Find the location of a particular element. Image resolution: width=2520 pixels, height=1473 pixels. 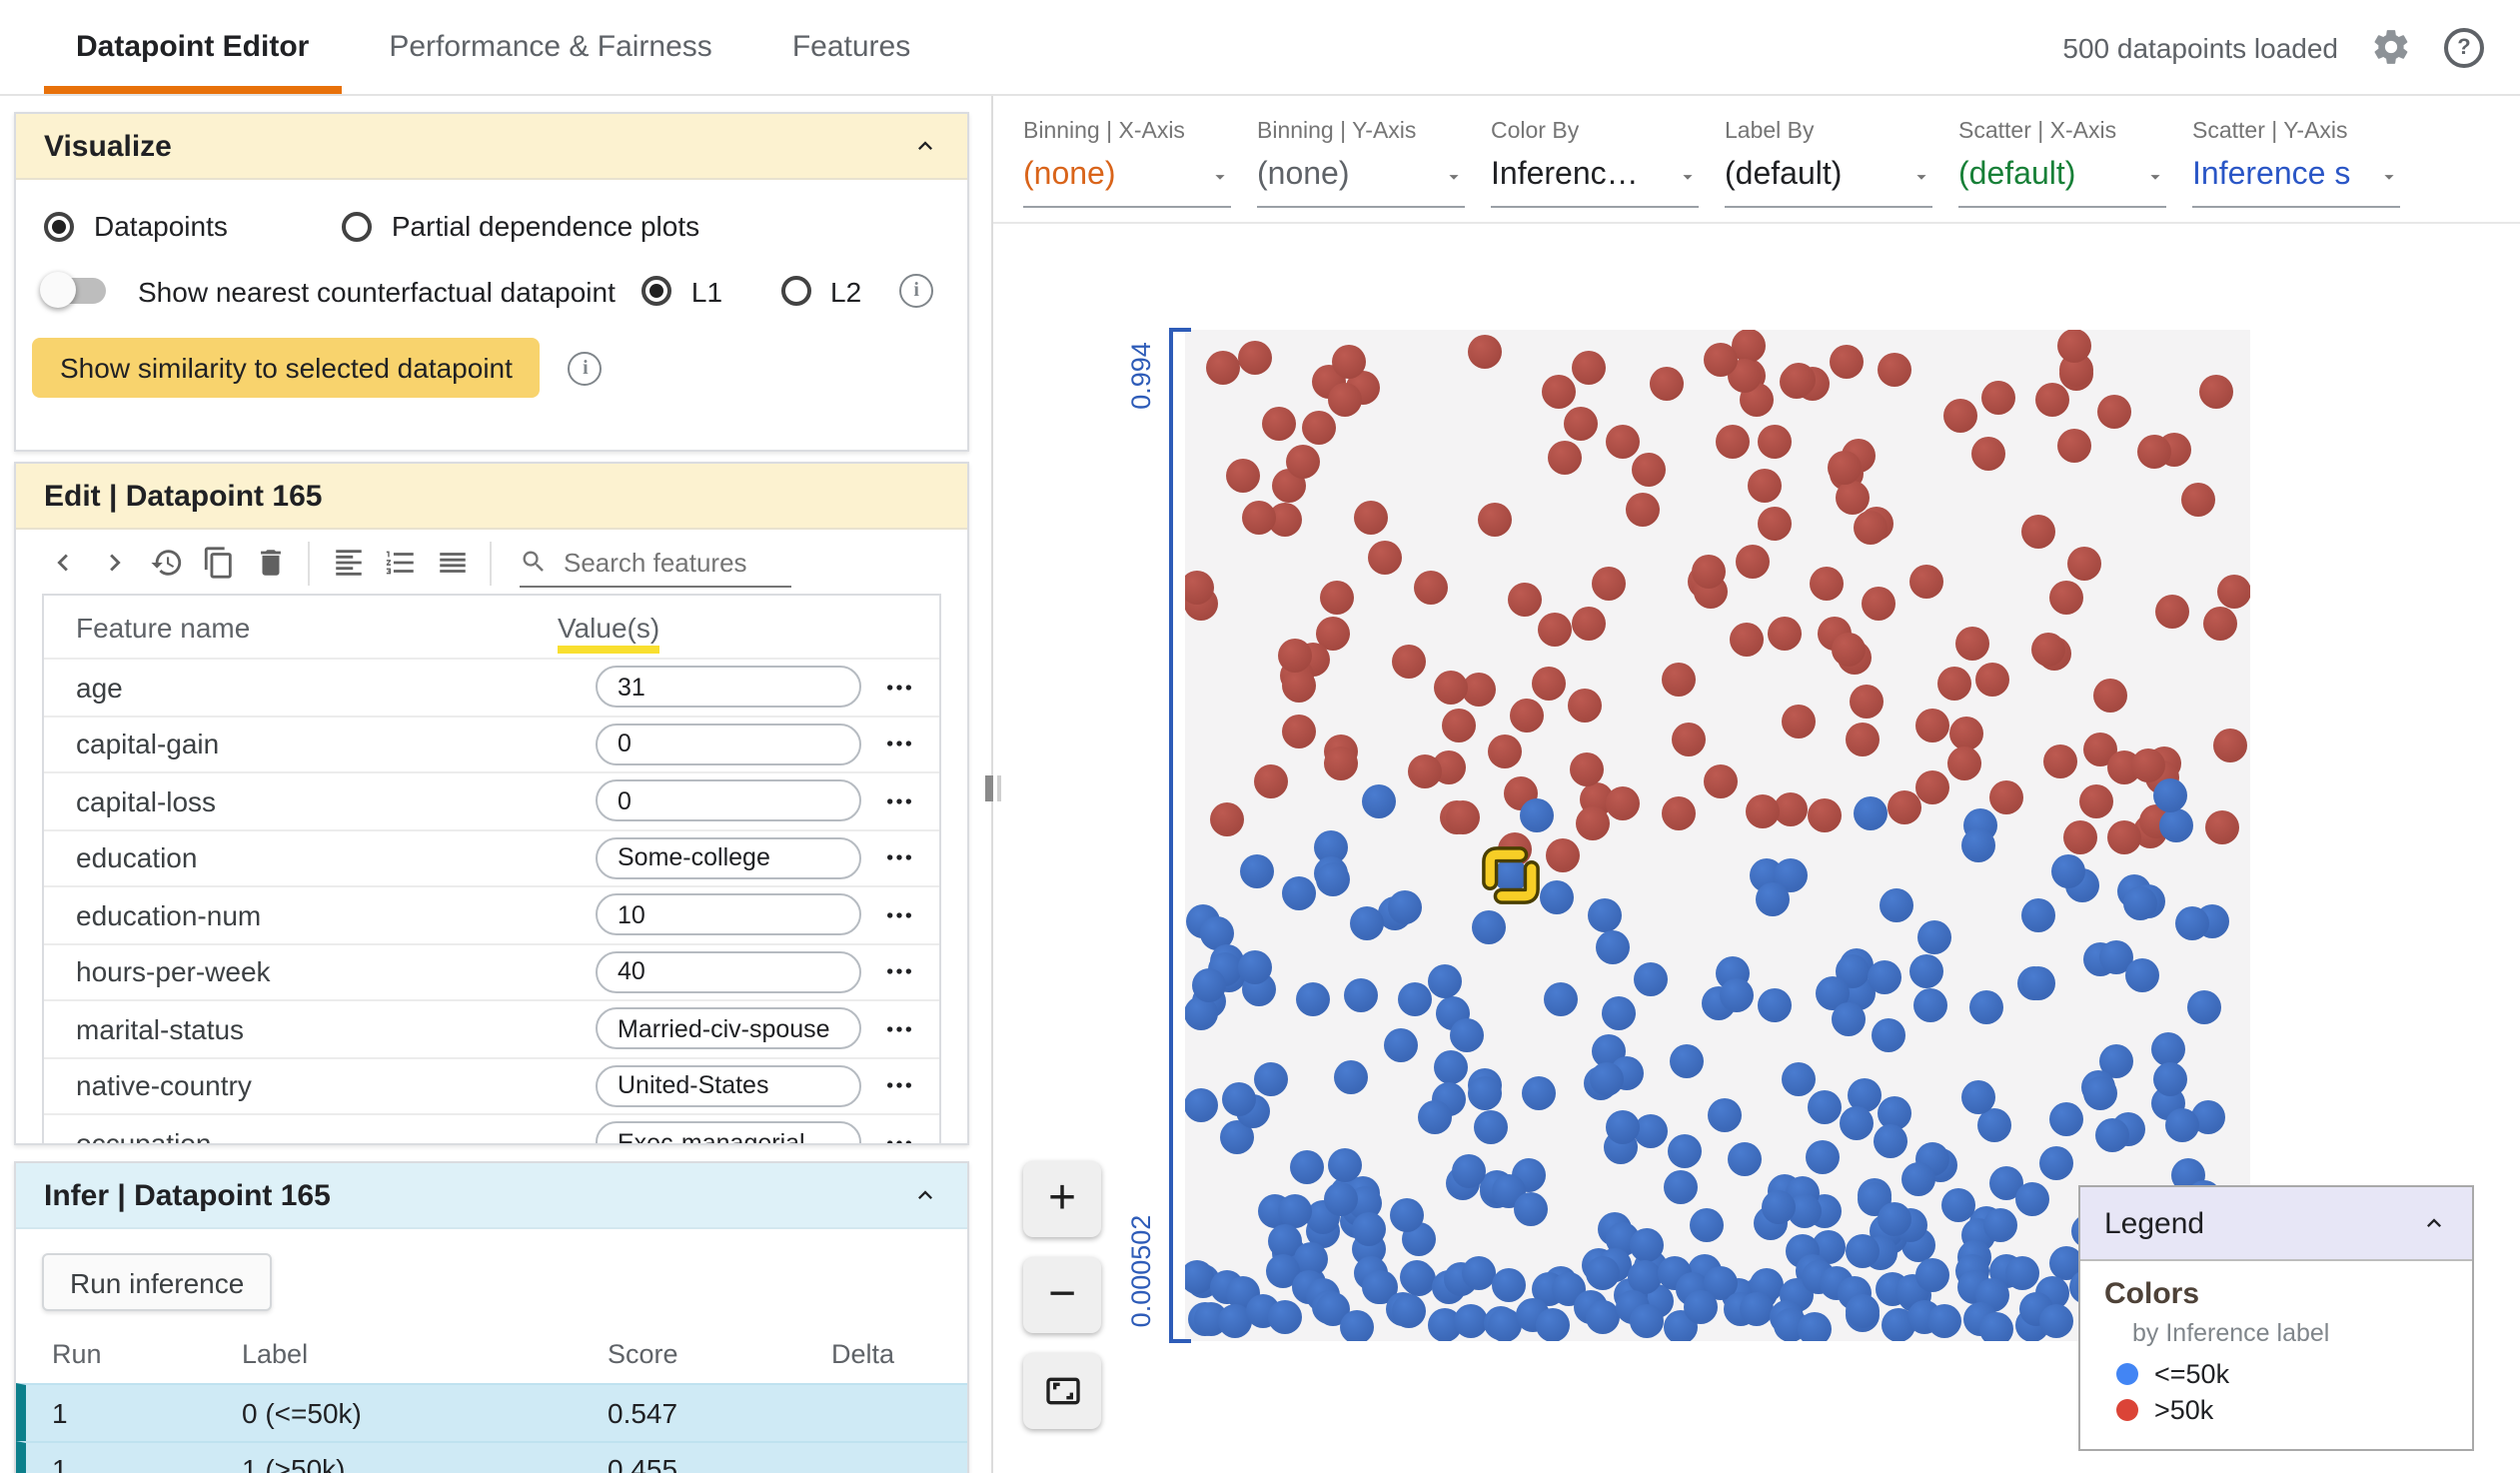

plot-control-dropdown: Scatter | X-Axis (default) is located at coordinates (2062, 164).